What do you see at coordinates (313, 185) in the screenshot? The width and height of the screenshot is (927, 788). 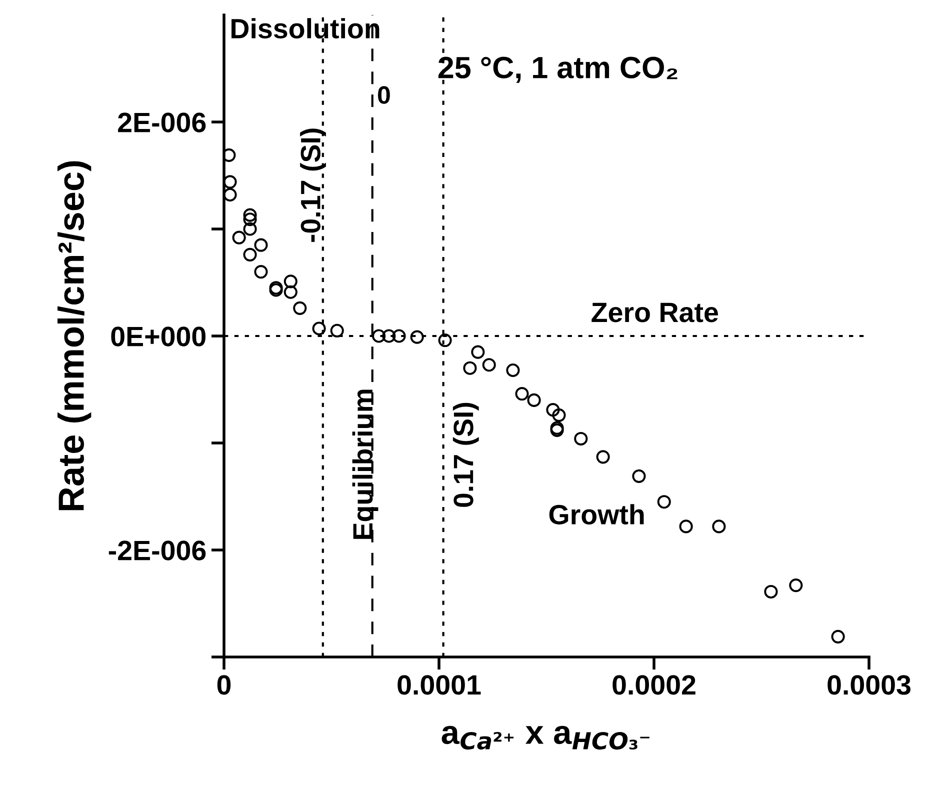 I see `ref-line-label: -0.17 (SI)` at bounding box center [313, 185].